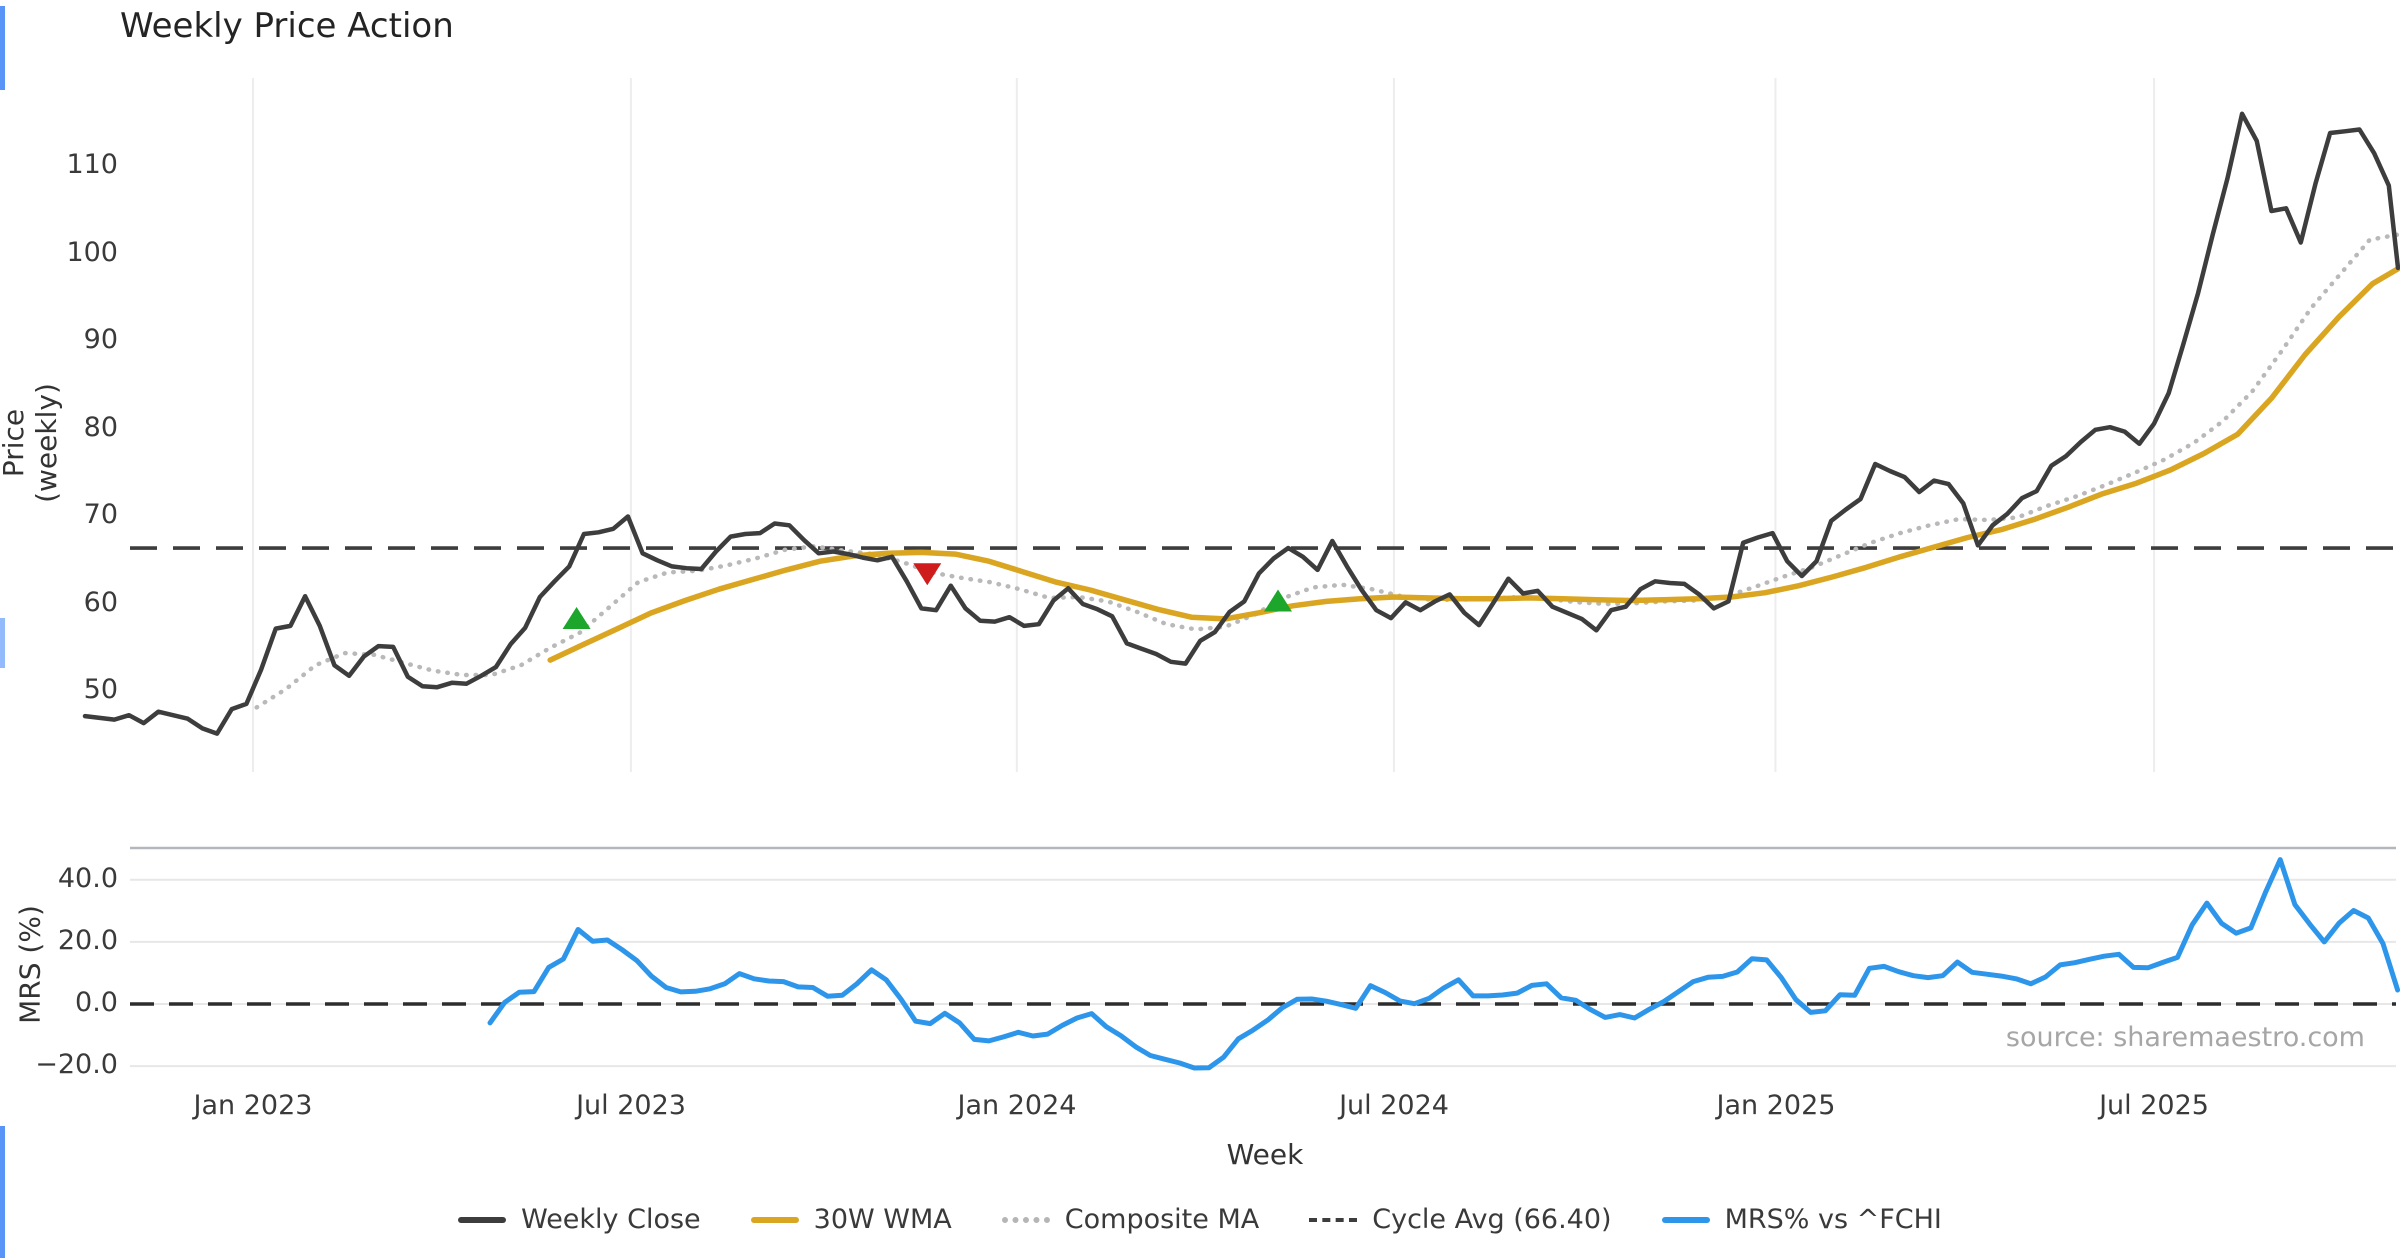 This screenshot has height=1260, width=2400. What do you see at coordinates (1333, 1219) in the screenshot?
I see `cycle-avg-line-swatch-icon` at bounding box center [1333, 1219].